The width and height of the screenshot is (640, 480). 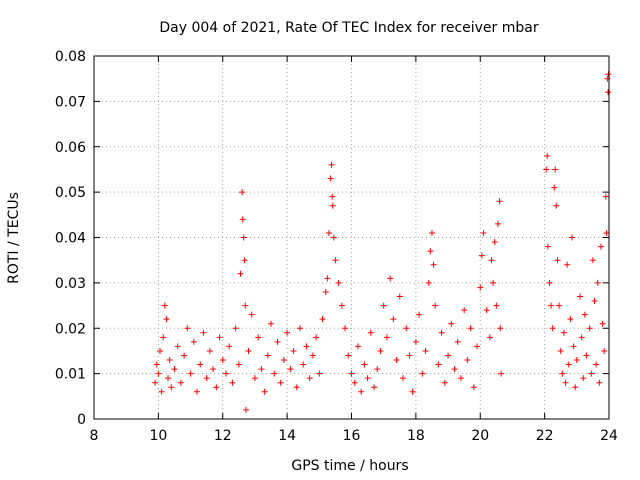 What do you see at coordinates (70, 329) in the screenshot?
I see `y-tick-label: 0.02` at bounding box center [70, 329].